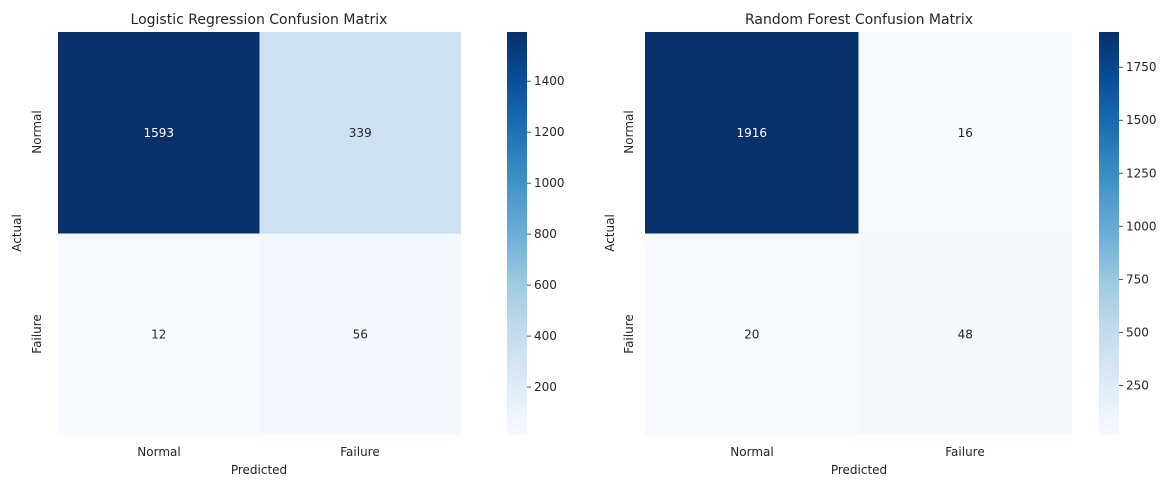 This screenshot has height=490, width=1174. Describe the element at coordinates (549, 132) in the screenshot. I see `colorbar-tick-label: 1200` at that location.